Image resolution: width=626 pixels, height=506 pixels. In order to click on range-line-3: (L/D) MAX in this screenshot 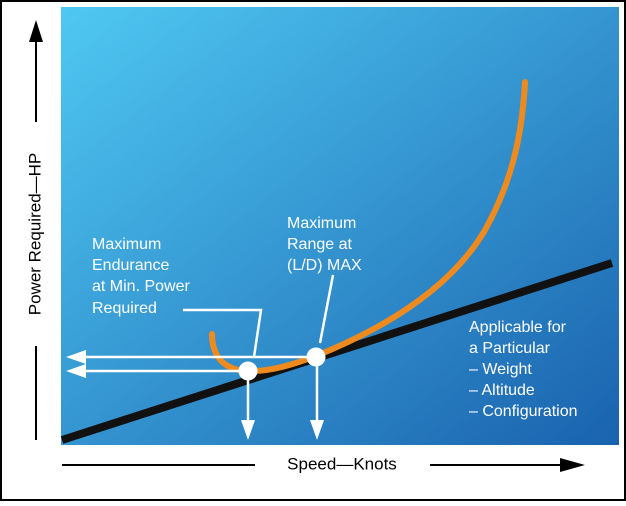, I will do `click(324, 265)`.